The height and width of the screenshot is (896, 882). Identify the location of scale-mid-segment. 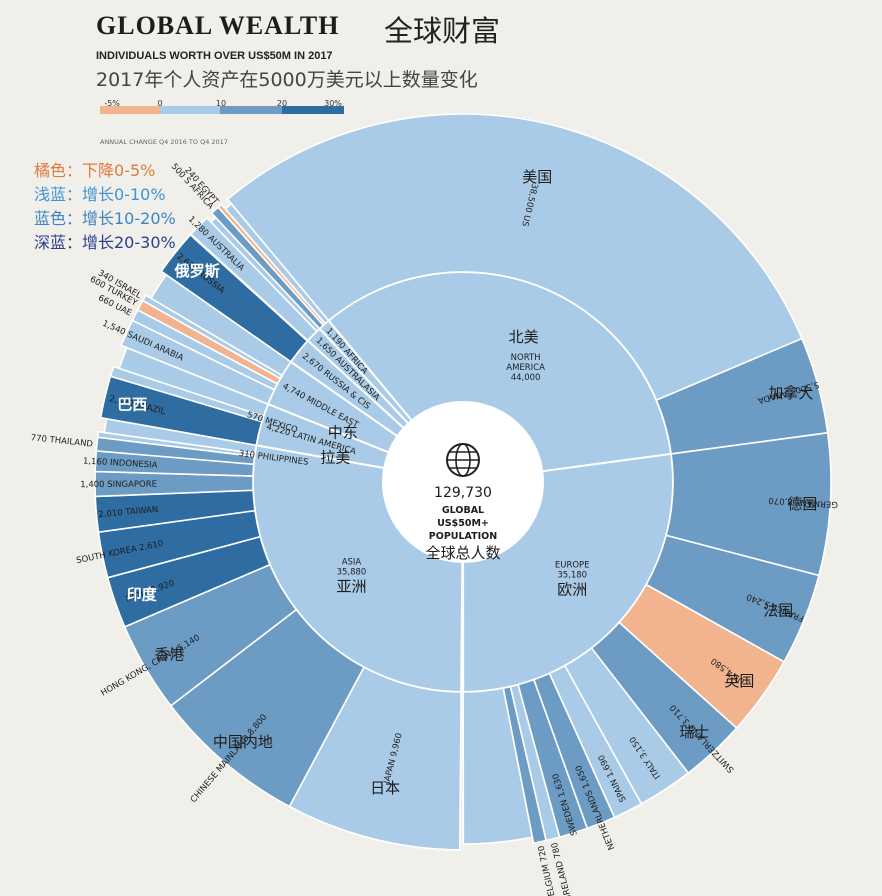
(251, 110).